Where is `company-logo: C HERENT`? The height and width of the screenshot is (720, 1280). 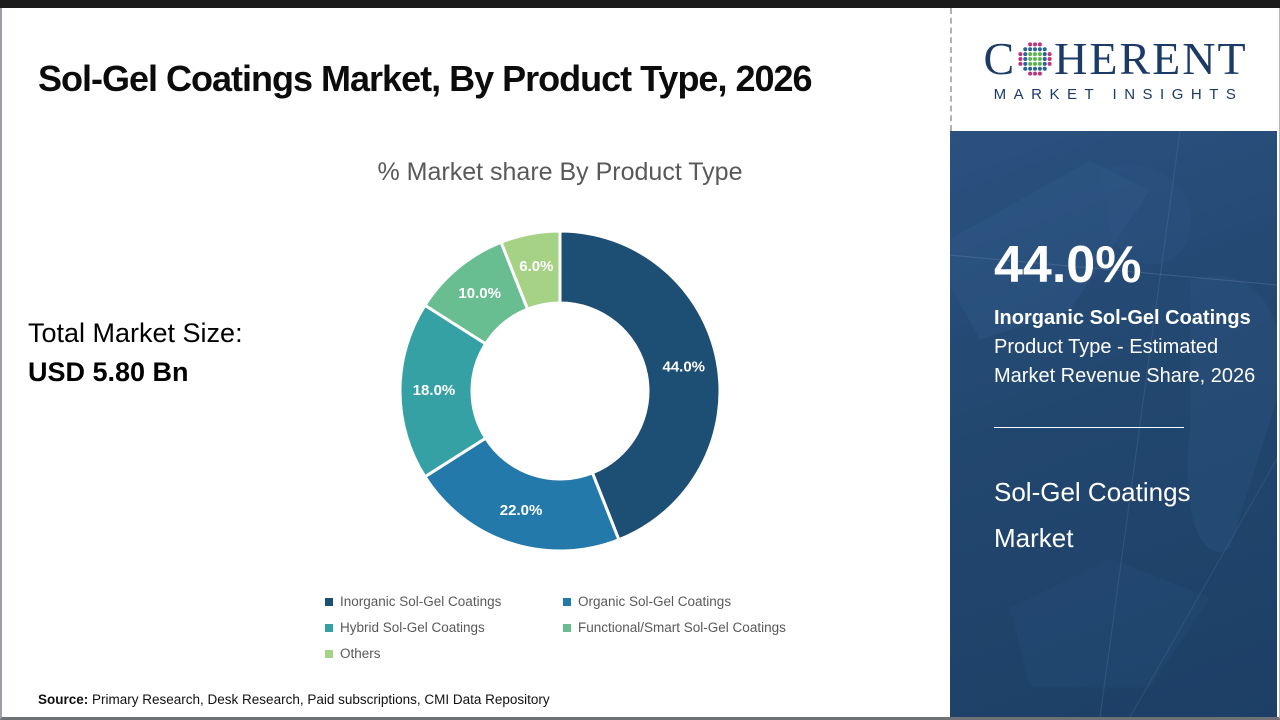 company-logo: C HERENT is located at coordinates (1115, 59).